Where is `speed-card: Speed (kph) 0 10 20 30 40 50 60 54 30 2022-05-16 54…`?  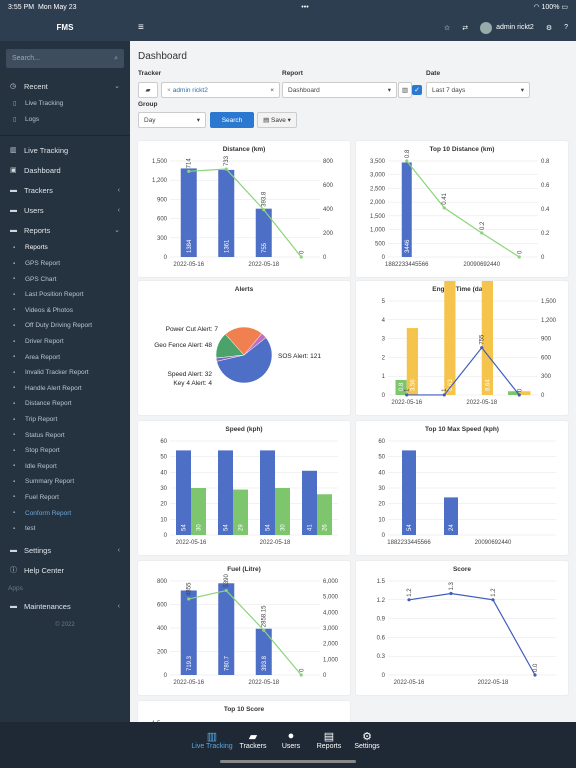
speed-card: Speed (kph) 0 10 20 30 40 50 60 54 30 2022-05-16 54… is located at coordinates (244, 488).